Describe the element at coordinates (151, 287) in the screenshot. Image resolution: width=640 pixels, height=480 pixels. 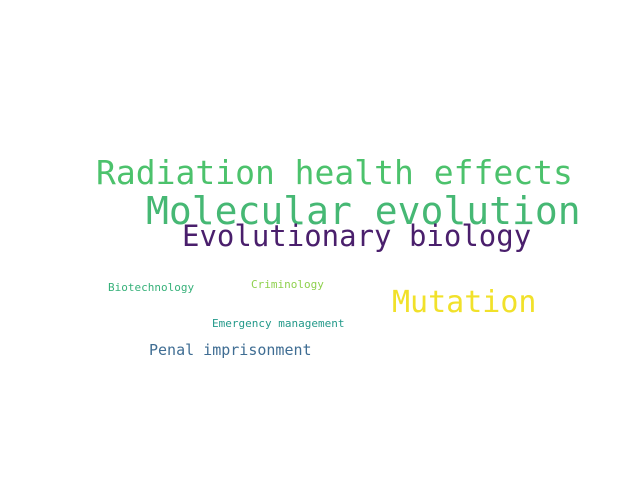
I see `word-biotechnology: Biotechnology` at that location.